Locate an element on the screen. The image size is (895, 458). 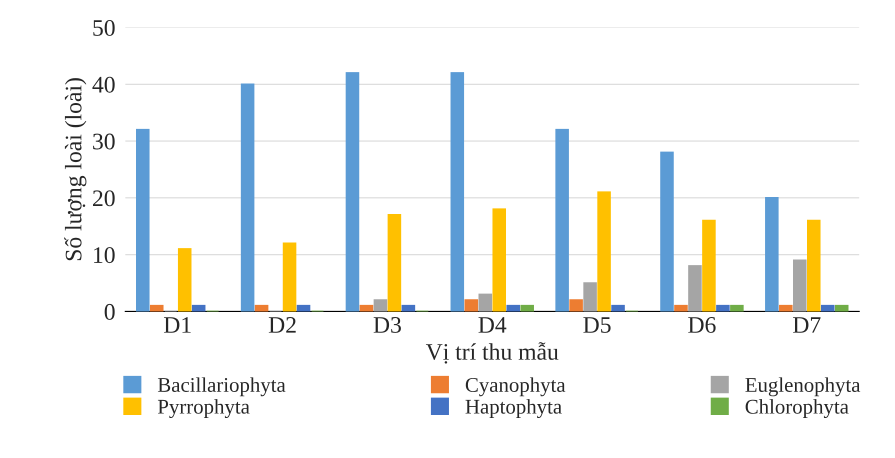
x-tick-label: D7 is located at coordinates (807, 325).